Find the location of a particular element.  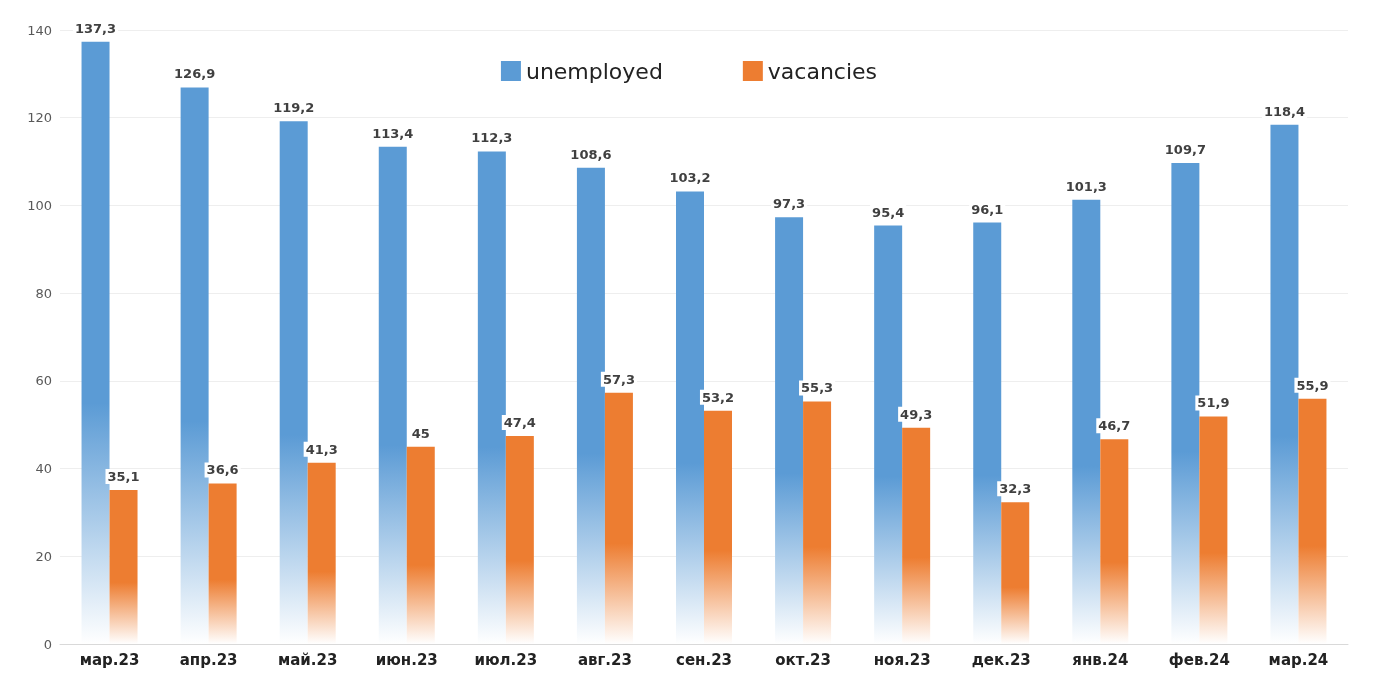

x-tick-label: мар.23 is located at coordinates (109, 659).